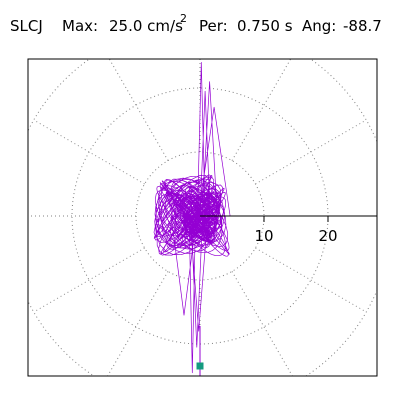 Image resolution: width=400 pixels, height=400 pixels. I want to click on period-value: 0.750 s, so click(265, 26).